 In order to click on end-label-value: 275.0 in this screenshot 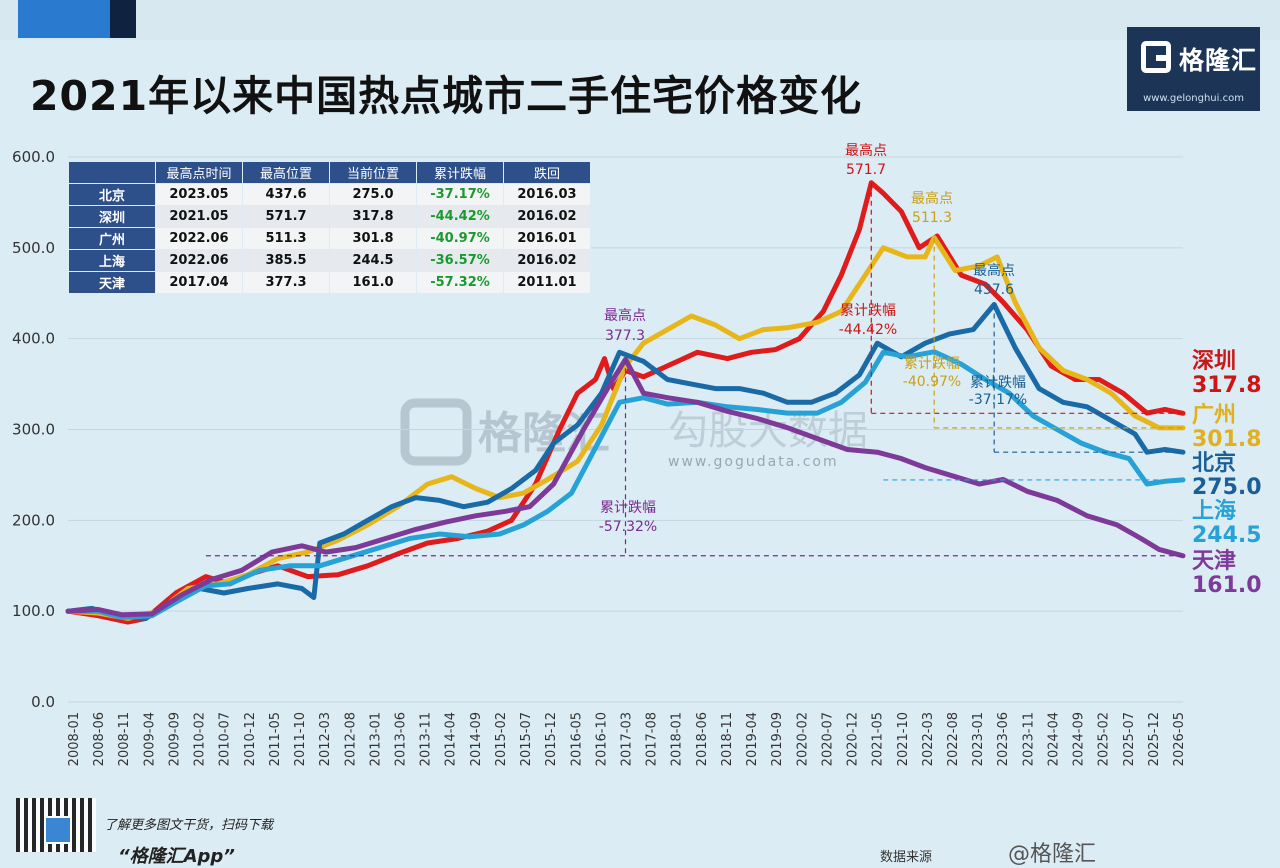, I will do `click(1227, 487)`.